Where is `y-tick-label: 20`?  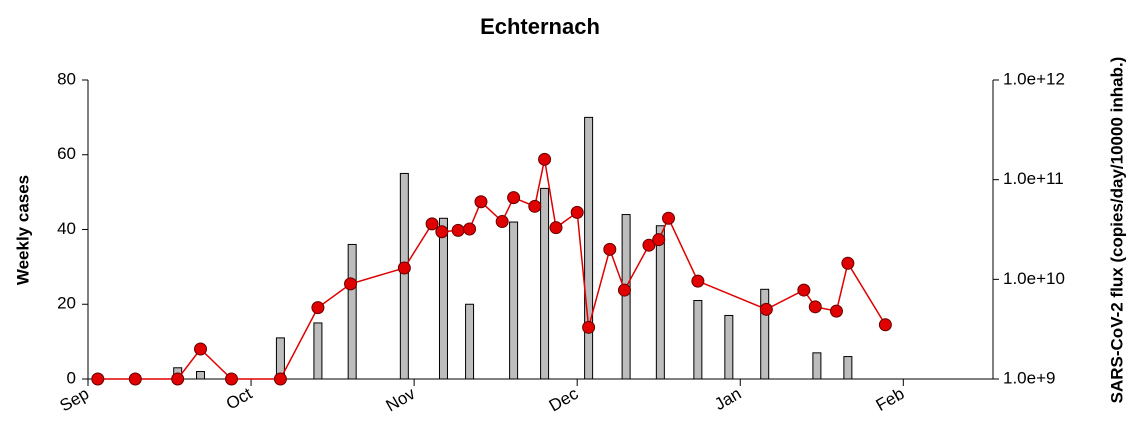 y-tick-label: 20 is located at coordinates (66, 303).